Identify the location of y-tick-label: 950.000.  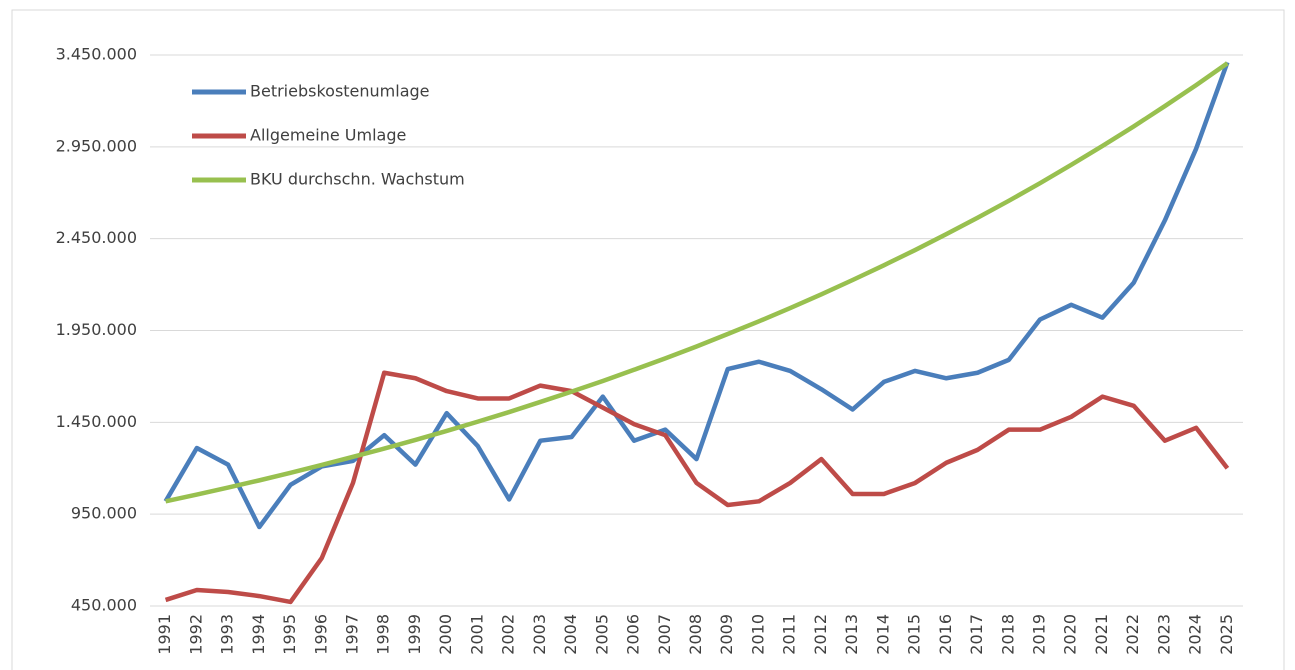
(104, 513).